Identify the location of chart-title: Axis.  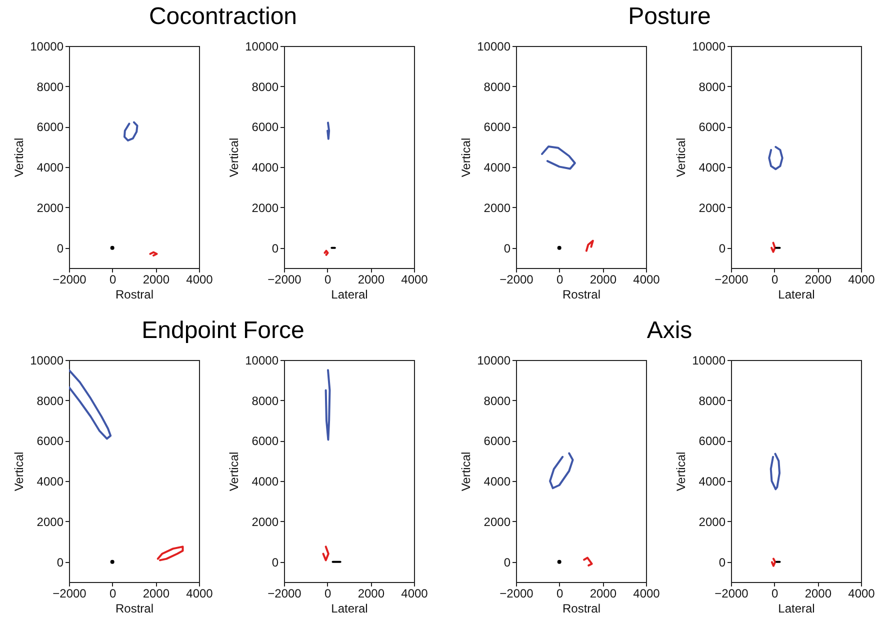
(670, 331).